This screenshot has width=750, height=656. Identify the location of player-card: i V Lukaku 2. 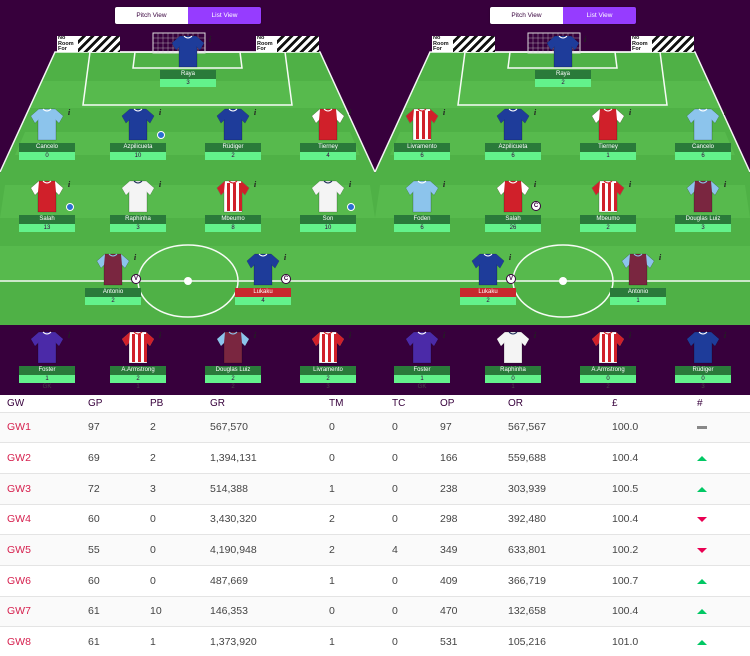
(488, 285).